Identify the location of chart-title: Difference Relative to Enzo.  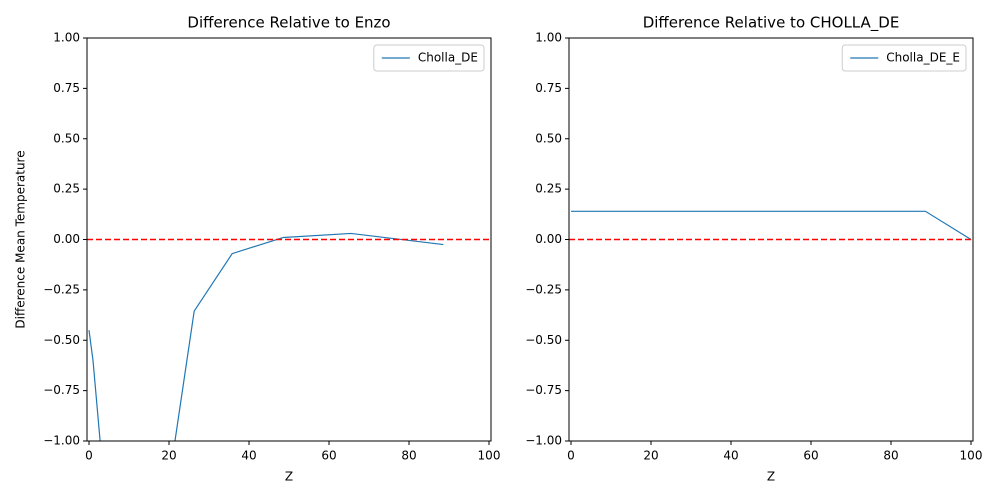
(288, 23).